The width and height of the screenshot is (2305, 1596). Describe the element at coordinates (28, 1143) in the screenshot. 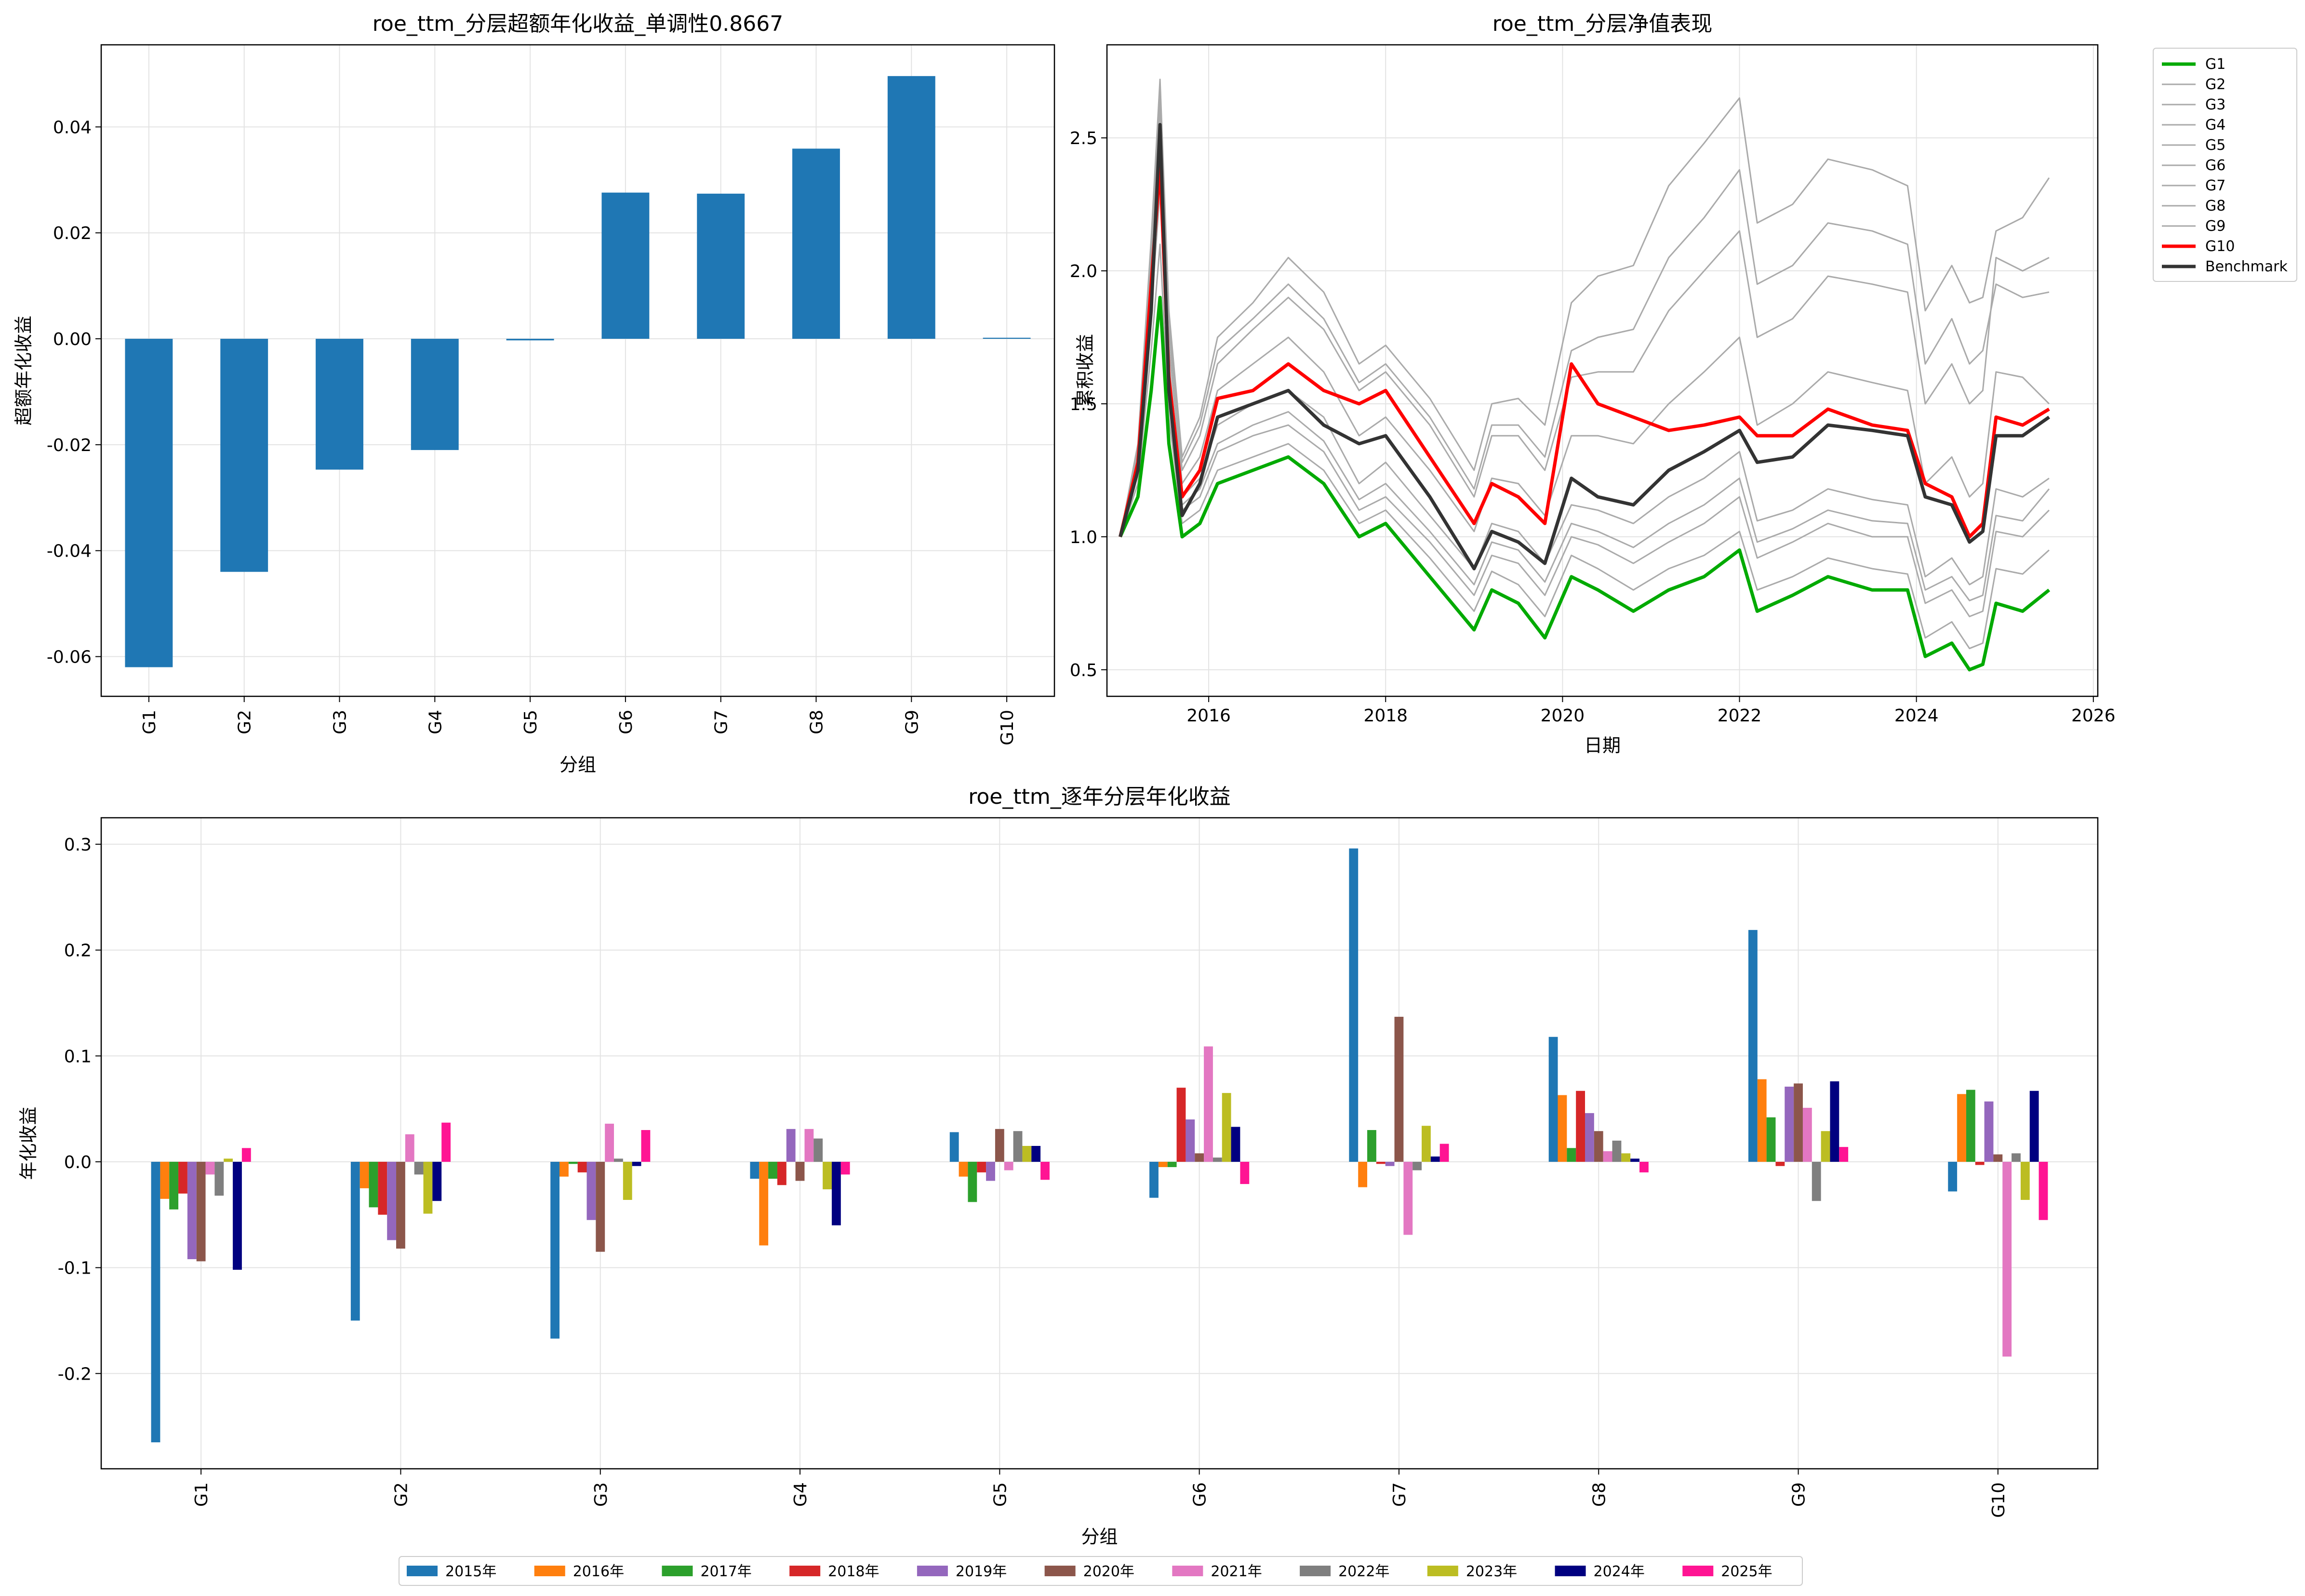

I see `y-axis-label: 年化收益` at that location.